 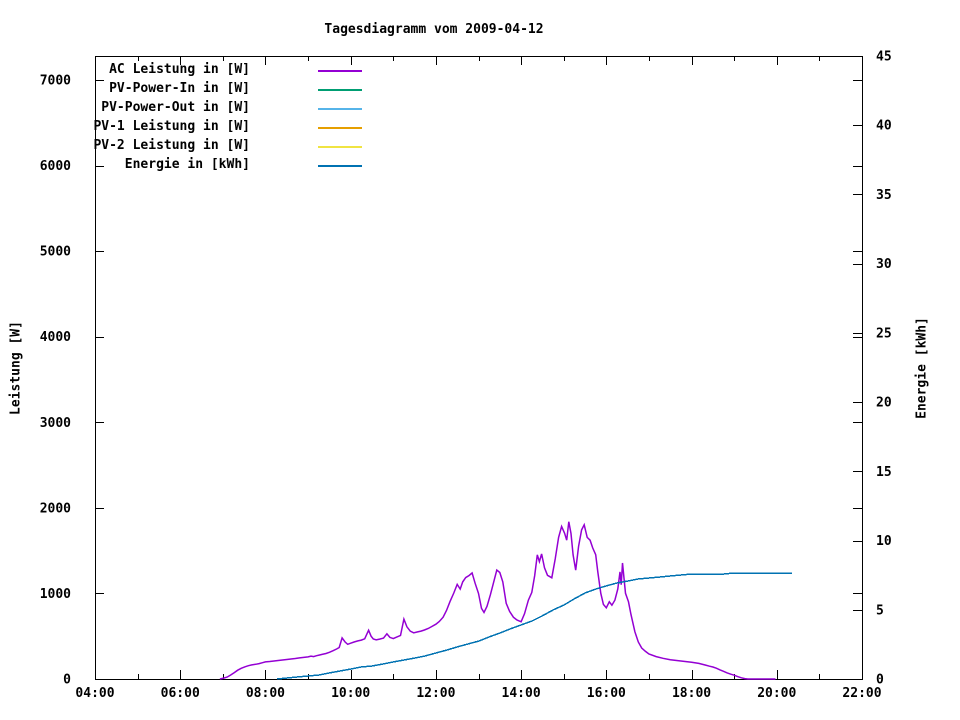 What do you see at coordinates (55, 337) in the screenshot?
I see `y-left-tick-label: 4000` at bounding box center [55, 337].